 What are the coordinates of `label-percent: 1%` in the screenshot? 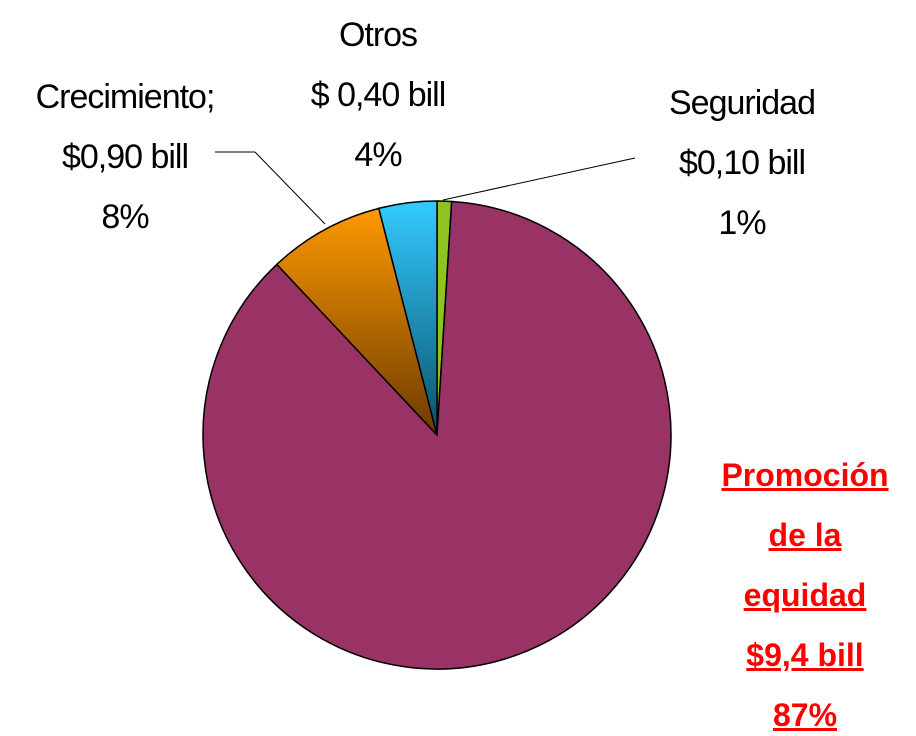 It's located at (742, 223).